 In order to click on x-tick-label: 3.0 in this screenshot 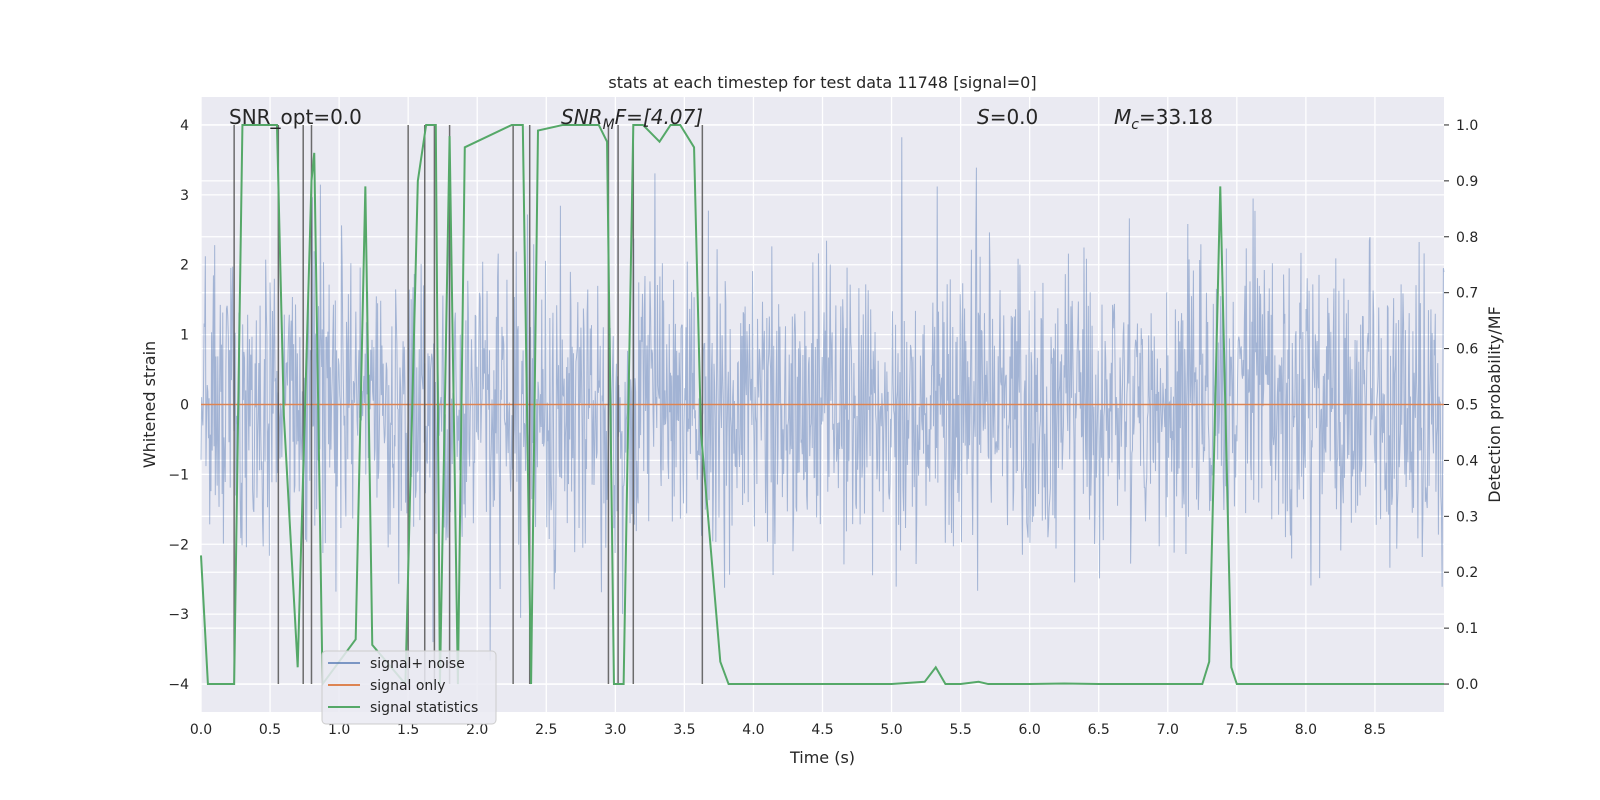, I will do `click(615, 730)`.